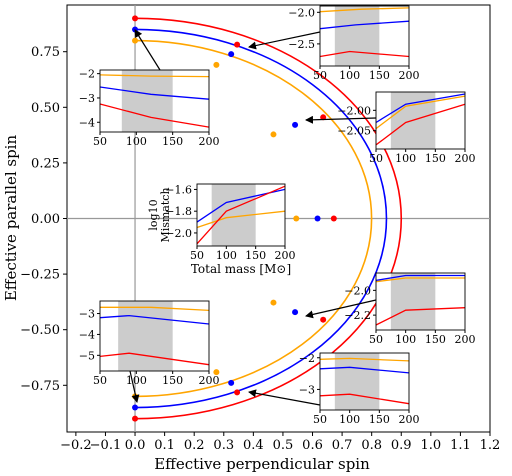 This screenshot has width=512, height=476. What do you see at coordinates (40, 386) in the screenshot?
I see `y-tick-label: −0.75` at bounding box center [40, 386].